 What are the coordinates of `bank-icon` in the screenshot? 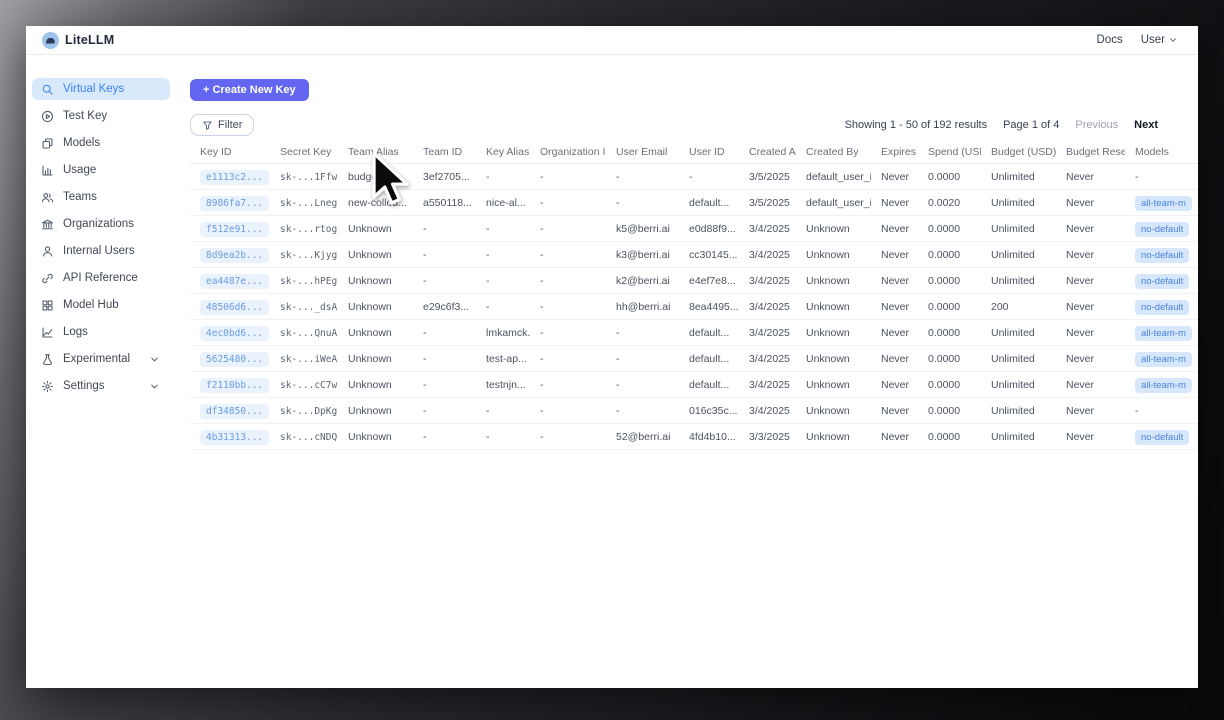 It's located at (47, 224).